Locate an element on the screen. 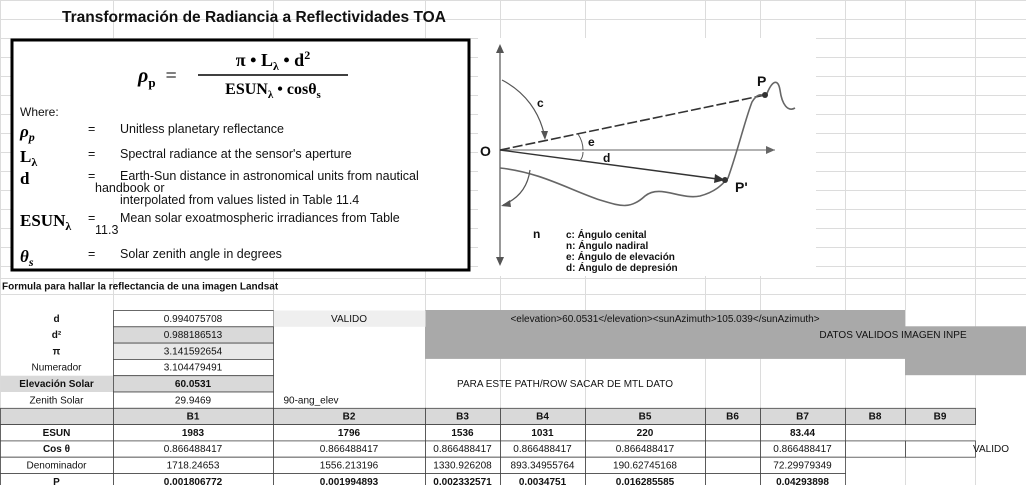  label-p-prime: P' is located at coordinates (741, 187).